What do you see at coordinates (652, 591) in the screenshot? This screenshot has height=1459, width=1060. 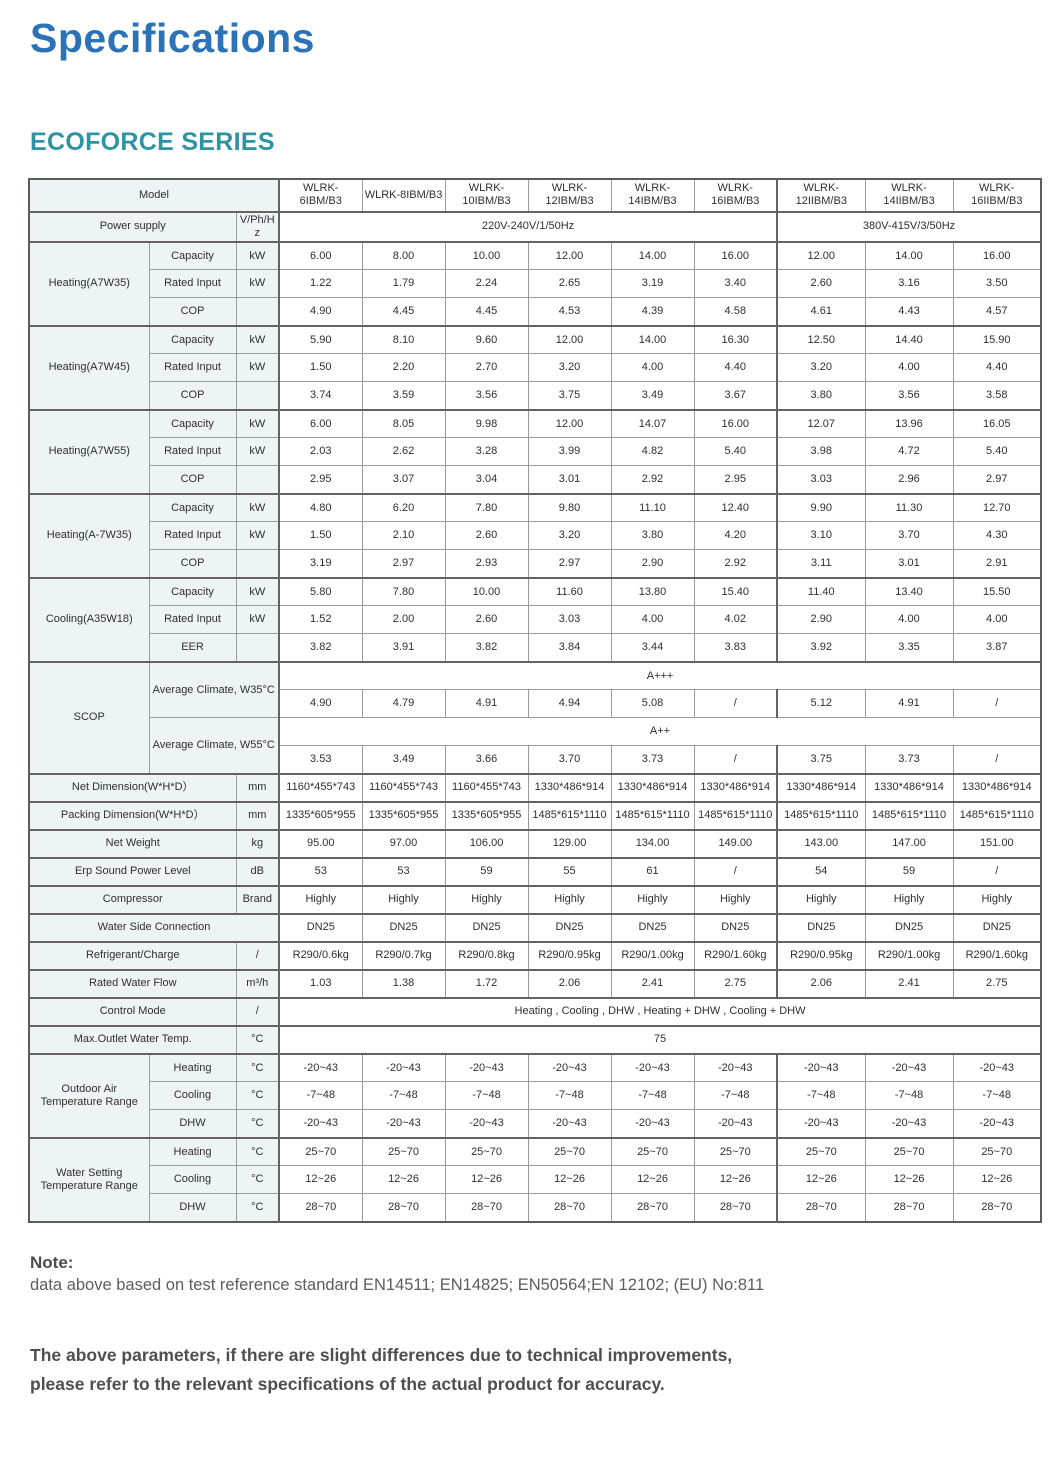 I see `value-cell: 13.80` at bounding box center [652, 591].